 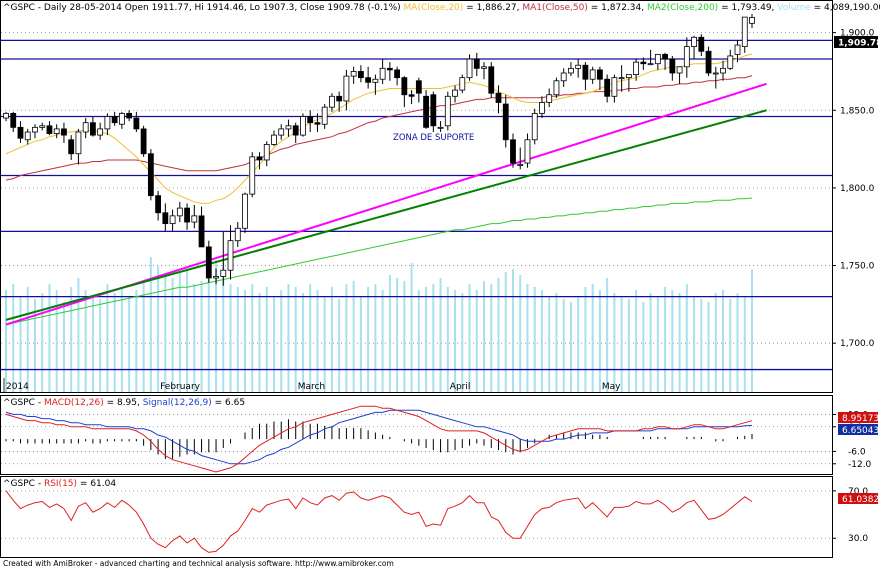 I want to click on macd-tick-label: -12.0, so click(x=860, y=465).